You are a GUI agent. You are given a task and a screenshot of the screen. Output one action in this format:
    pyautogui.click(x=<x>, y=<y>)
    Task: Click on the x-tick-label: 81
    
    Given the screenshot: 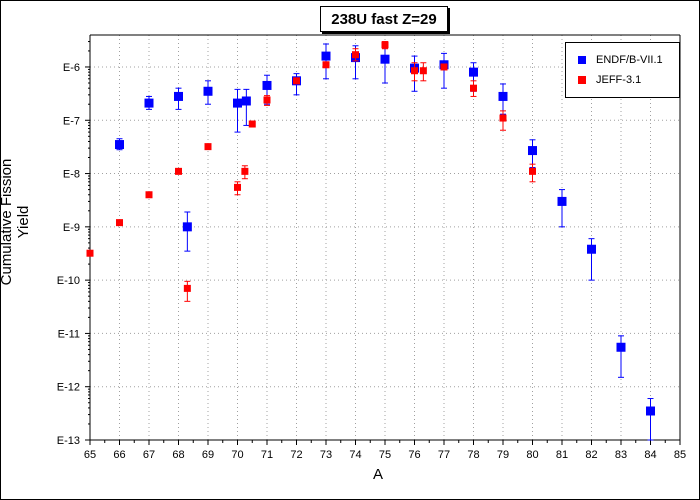 What is the action you would take?
    pyautogui.click(x=562, y=455)
    